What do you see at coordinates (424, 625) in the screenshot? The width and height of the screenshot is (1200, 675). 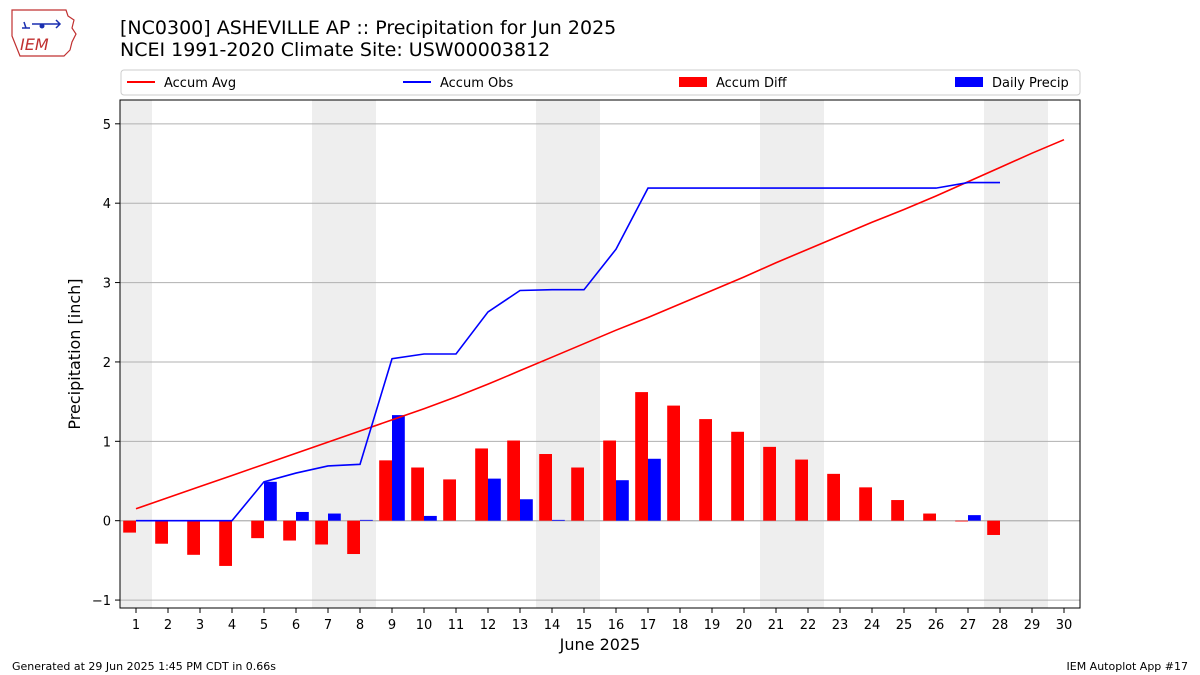 I see `x-tick-label: 10` at bounding box center [424, 625].